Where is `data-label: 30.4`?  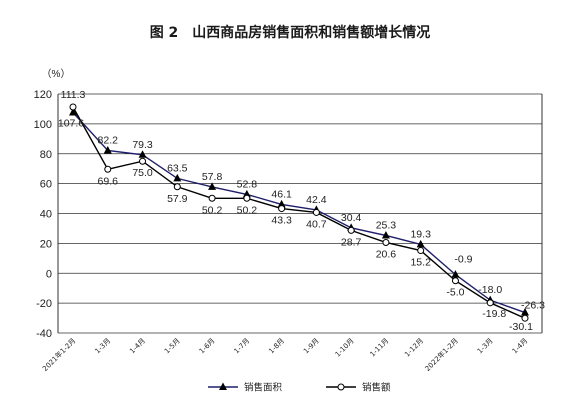
data-label: 30.4 is located at coordinates (351, 218).